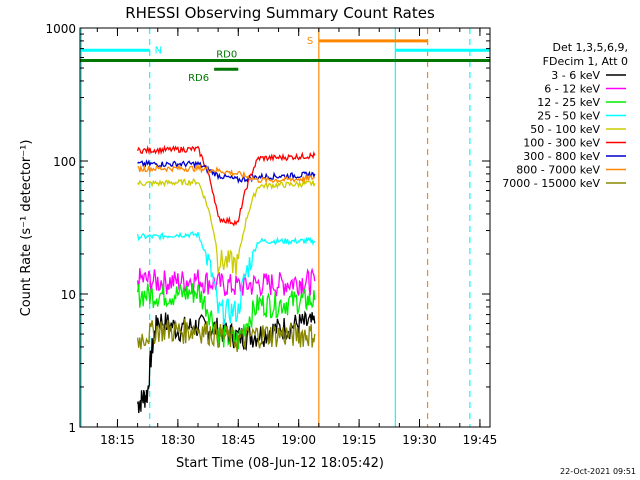 This screenshot has width=640, height=480. What do you see at coordinates (572, 89) in the screenshot?
I see `legend-label-1: 6 - 12 keV` at bounding box center [572, 89].